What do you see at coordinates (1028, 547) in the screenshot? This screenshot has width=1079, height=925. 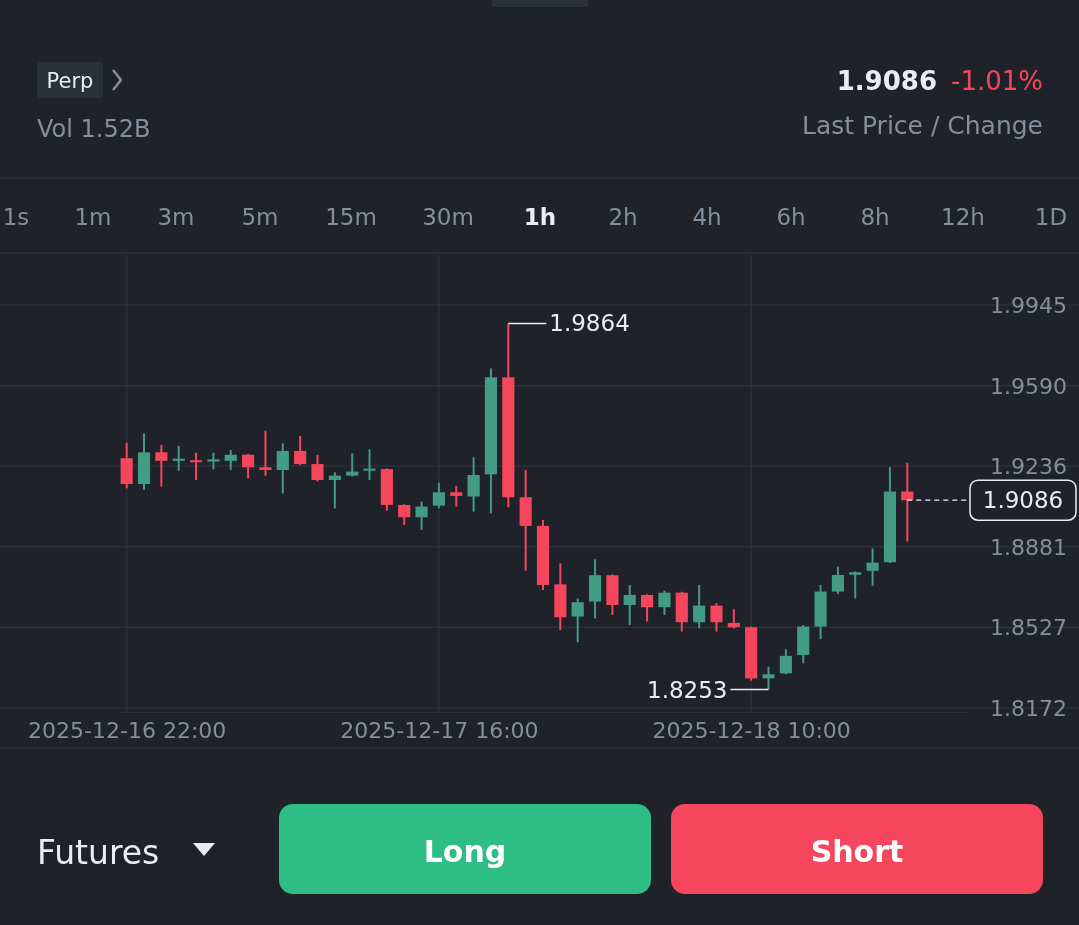 I see `y-tick-label: 1.8881` at bounding box center [1028, 547].